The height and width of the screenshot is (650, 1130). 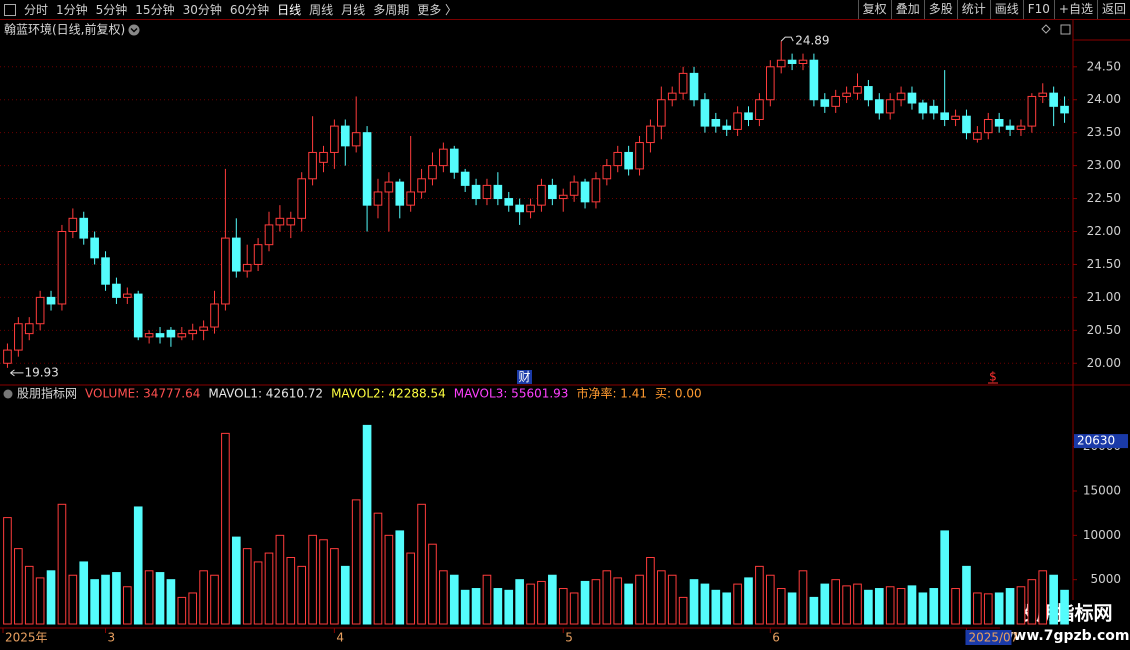 What do you see at coordinates (1046, 29) in the screenshot?
I see `diamond-icon` at bounding box center [1046, 29].